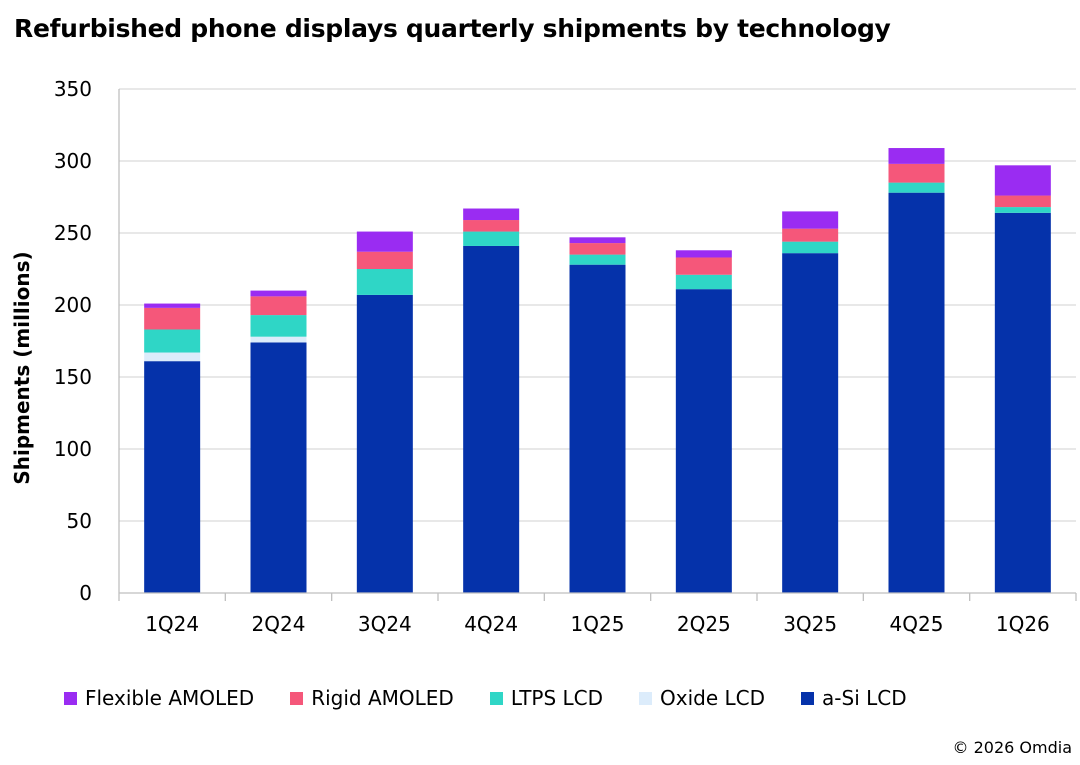  I want to click on copyright-text: © 2026 Omdia, so click(1012, 747).